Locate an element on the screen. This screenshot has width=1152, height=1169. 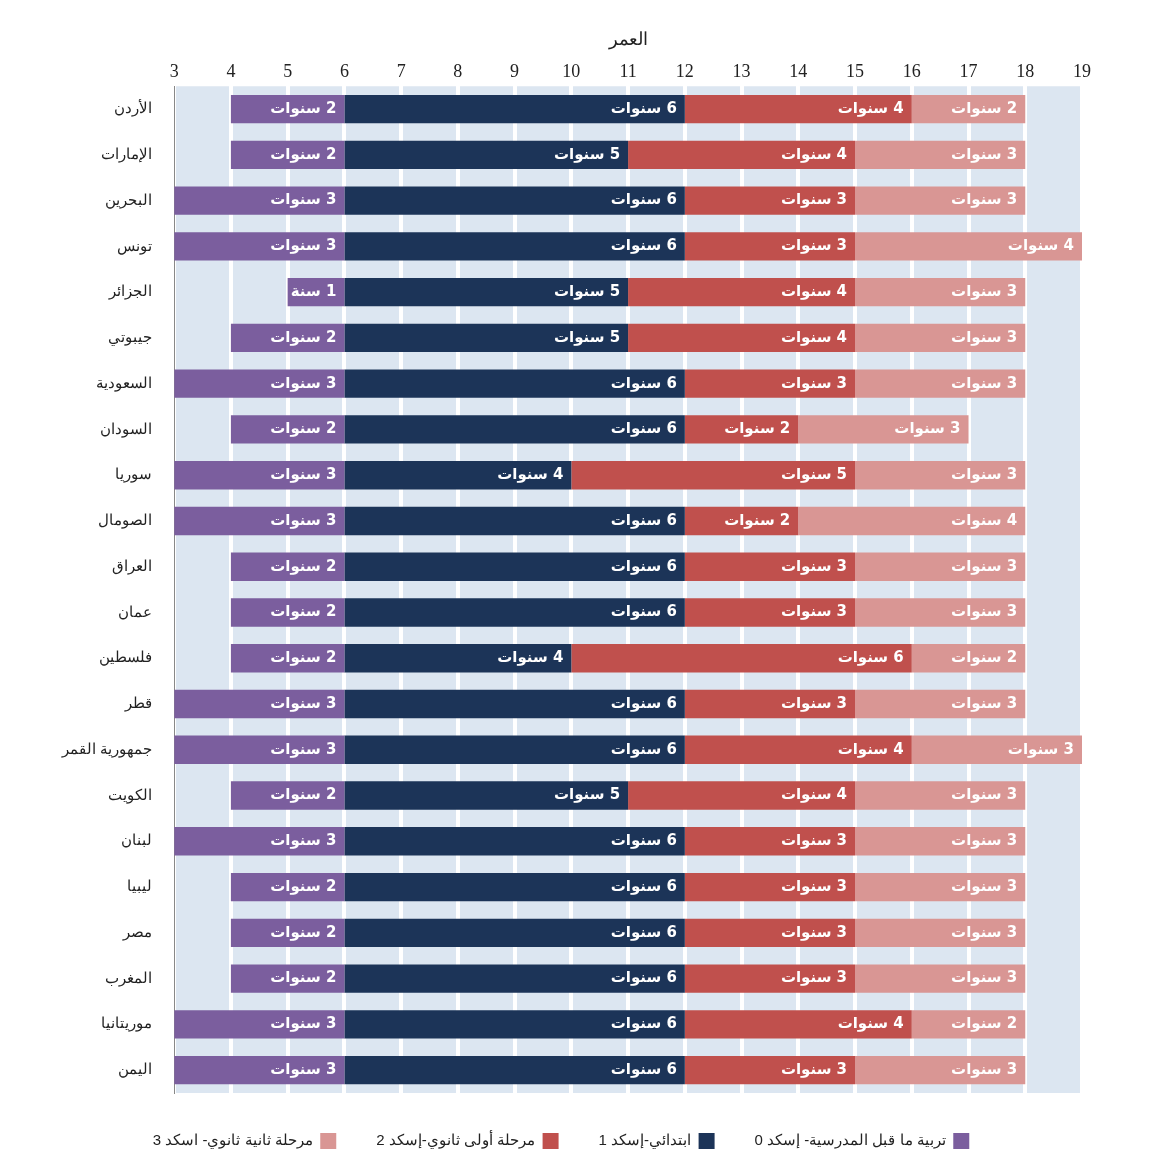
x-tick-label: 8 is located at coordinates (458, 71).